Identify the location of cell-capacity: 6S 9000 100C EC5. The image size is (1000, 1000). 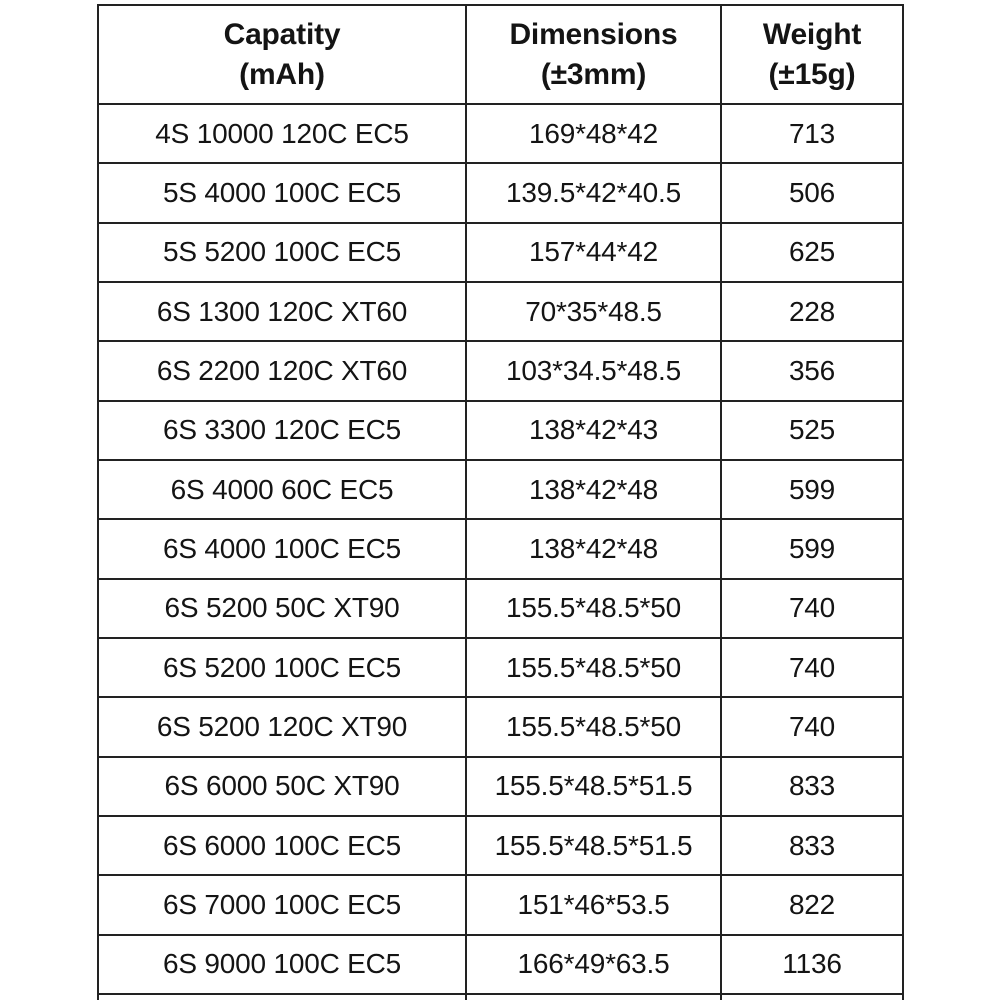
(282, 964).